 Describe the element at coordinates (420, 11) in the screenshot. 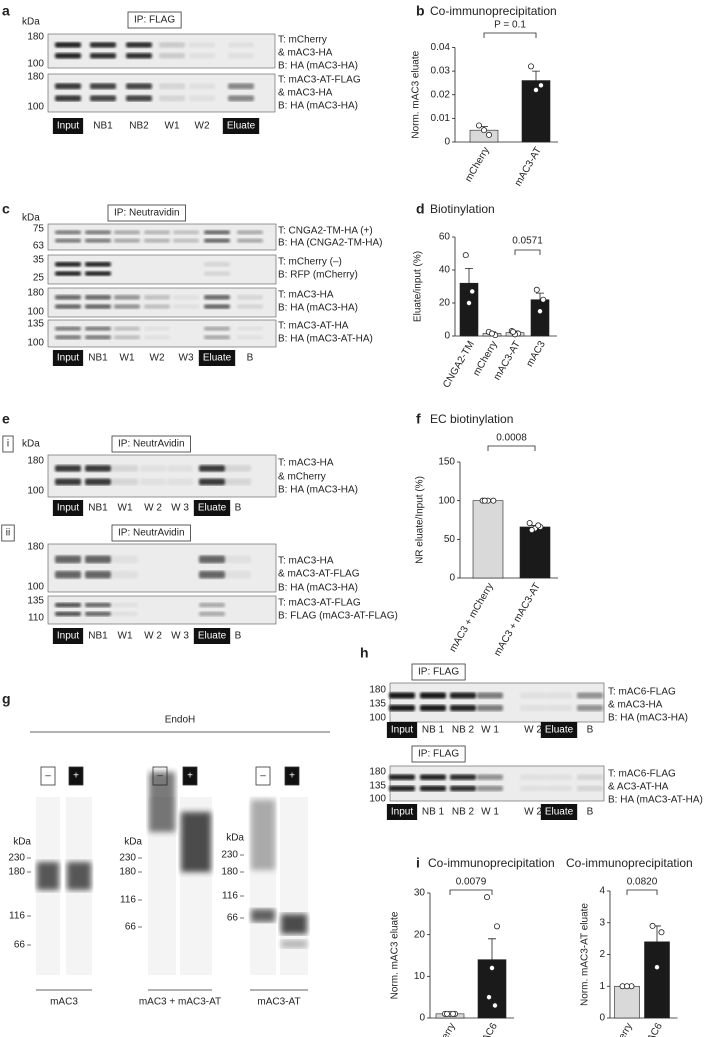

I see `panel-letter: b` at that location.